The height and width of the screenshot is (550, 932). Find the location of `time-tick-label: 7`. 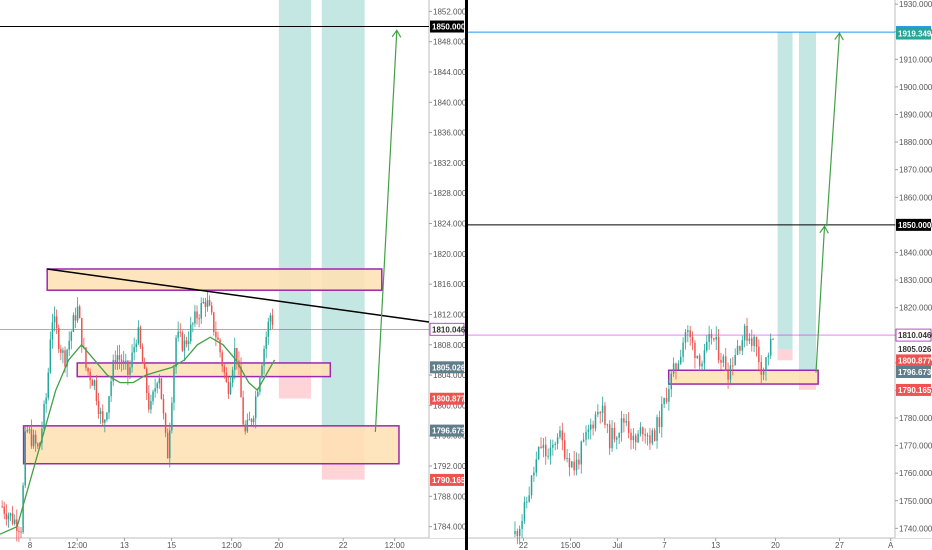

time-tick-label: 7 is located at coordinates (664, 545).